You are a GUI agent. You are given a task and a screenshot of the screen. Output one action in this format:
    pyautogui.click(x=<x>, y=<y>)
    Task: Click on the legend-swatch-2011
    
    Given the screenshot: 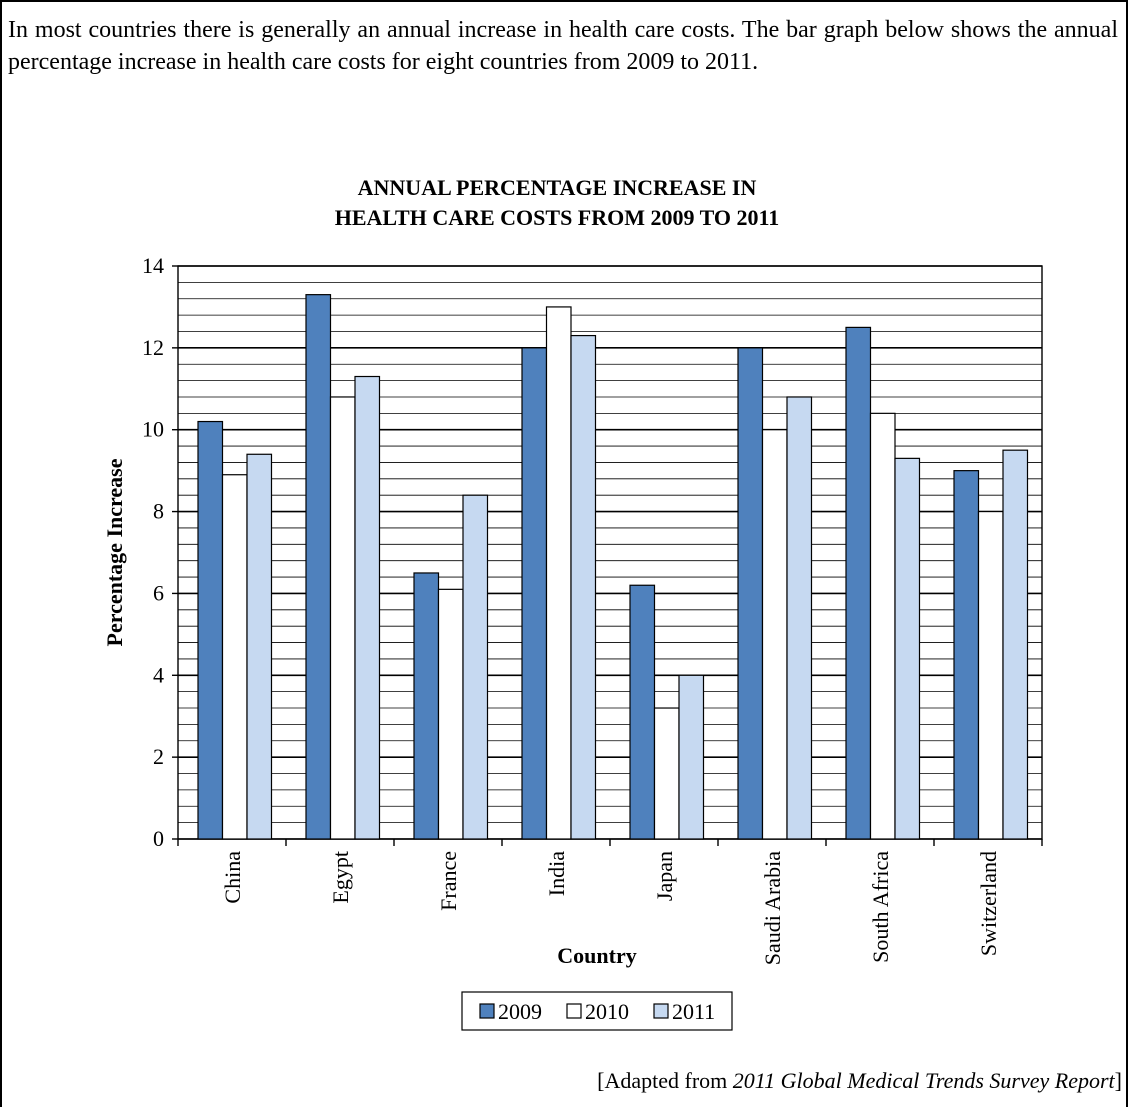 What is the action you would take?
    pyautogui.click(x=661, y=1011)
    